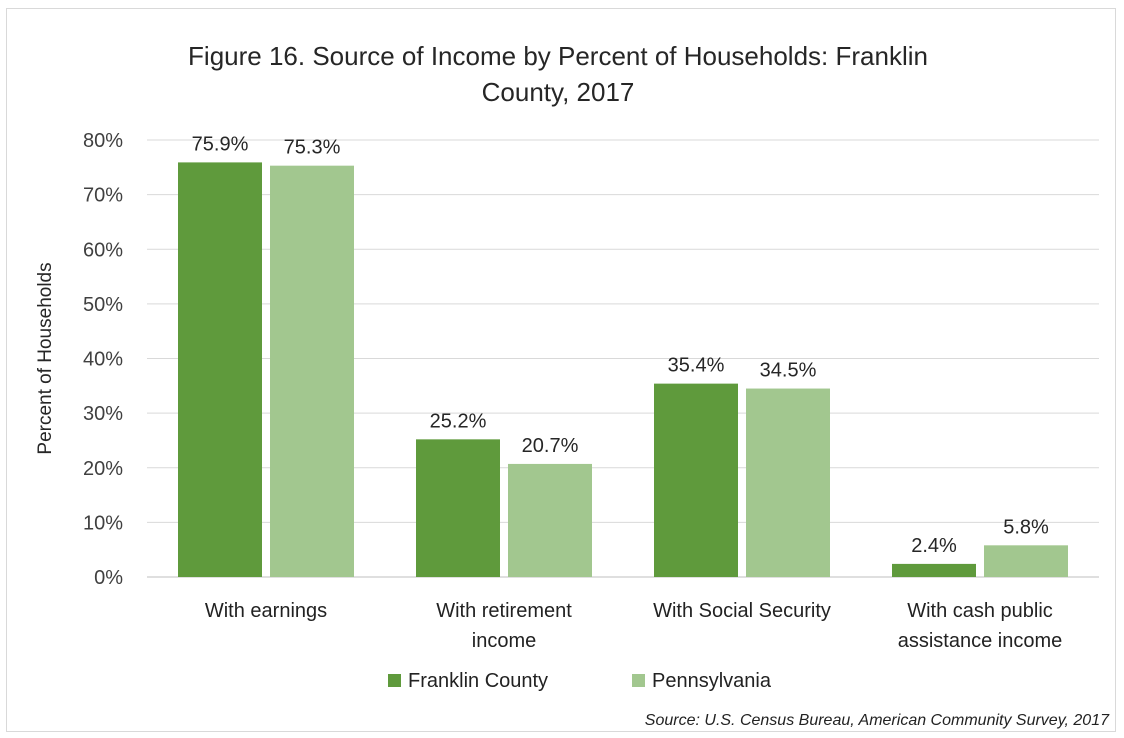  I want to click on data-label: 34.5%, so click(788, 371).